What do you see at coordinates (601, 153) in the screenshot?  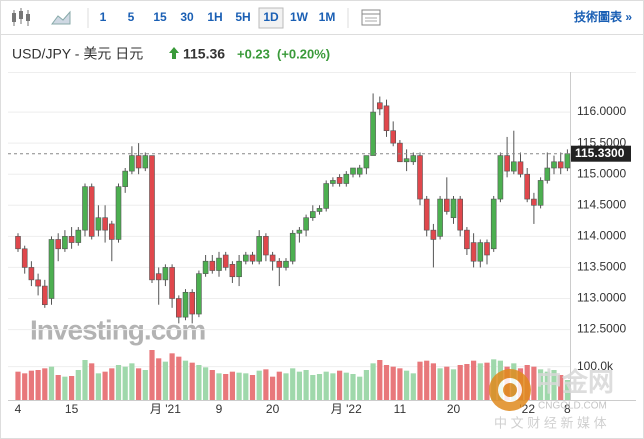 I see `last-price-box` at bounding box center [601, 153].